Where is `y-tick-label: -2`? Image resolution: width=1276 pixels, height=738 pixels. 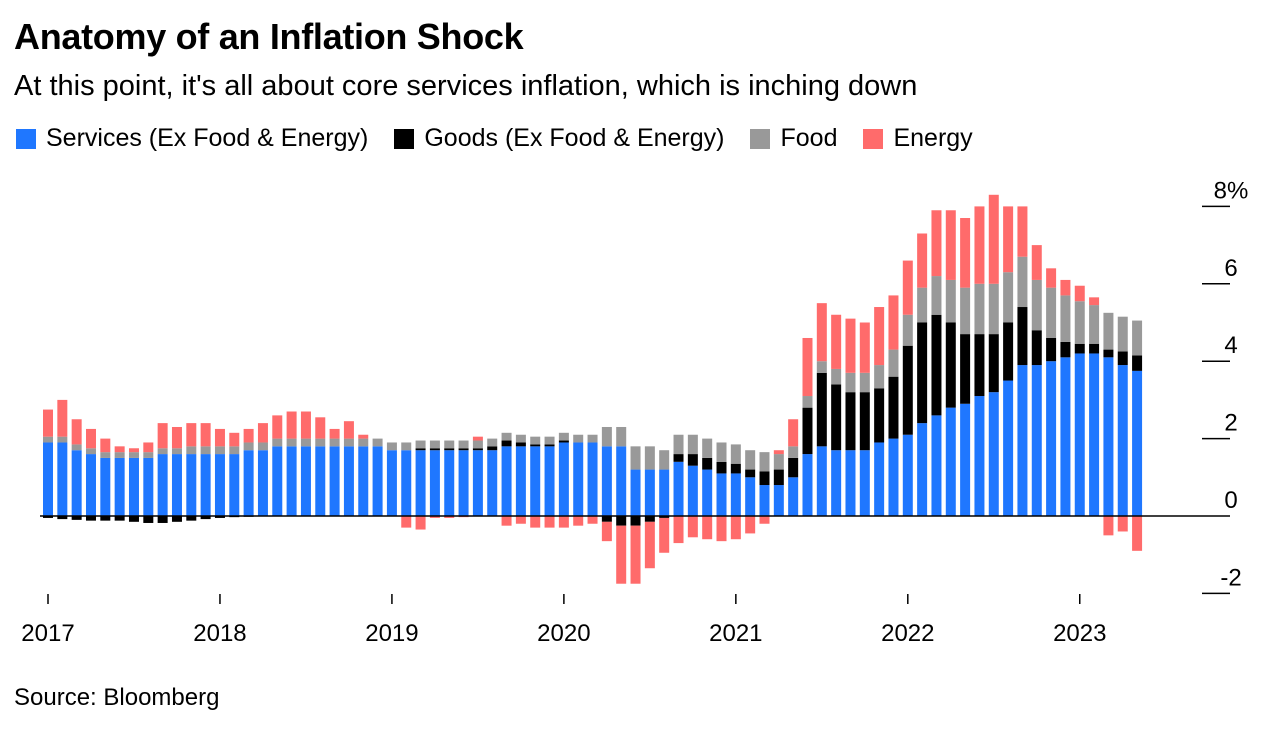 y-tick-label: -2 is located at coordinates (1230, 577).